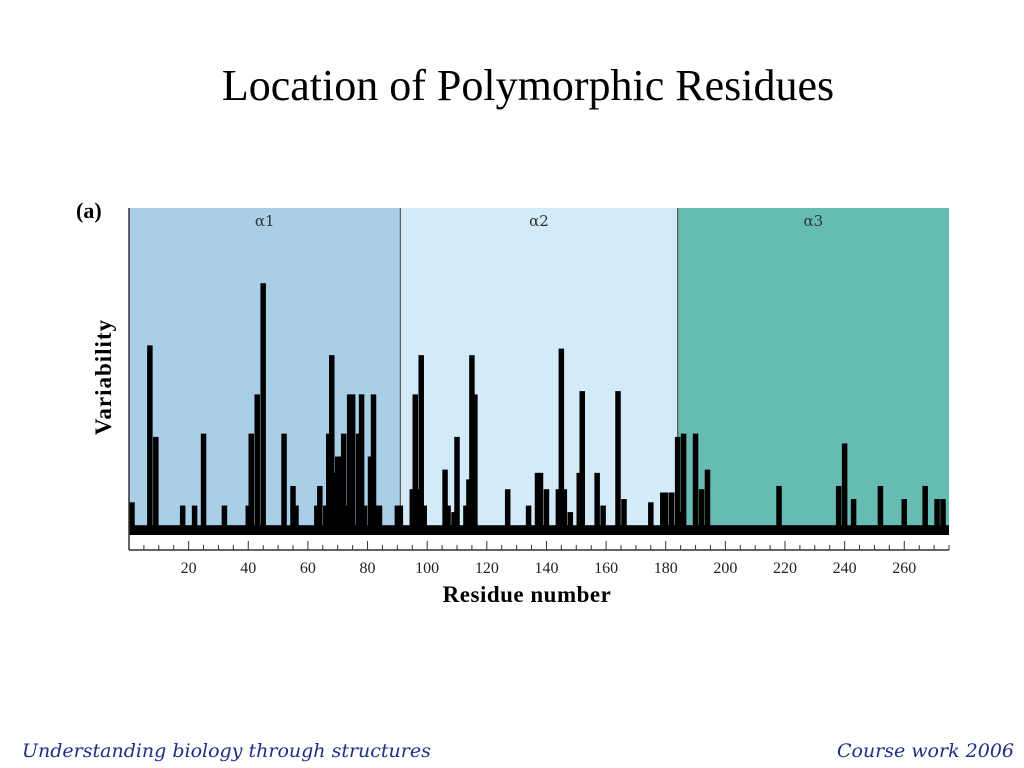 Image resolution: width=1024 pixels, height=768 pixels. Describe the element at coordinates (725, 568) in the screenshot. I see `x-tick-label: 200` at that location.